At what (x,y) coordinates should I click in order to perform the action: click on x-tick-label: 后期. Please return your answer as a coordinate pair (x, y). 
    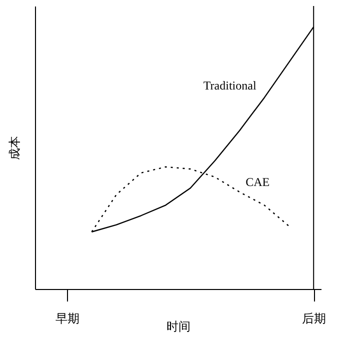
    Looking at the image, I should click on (314, 319).